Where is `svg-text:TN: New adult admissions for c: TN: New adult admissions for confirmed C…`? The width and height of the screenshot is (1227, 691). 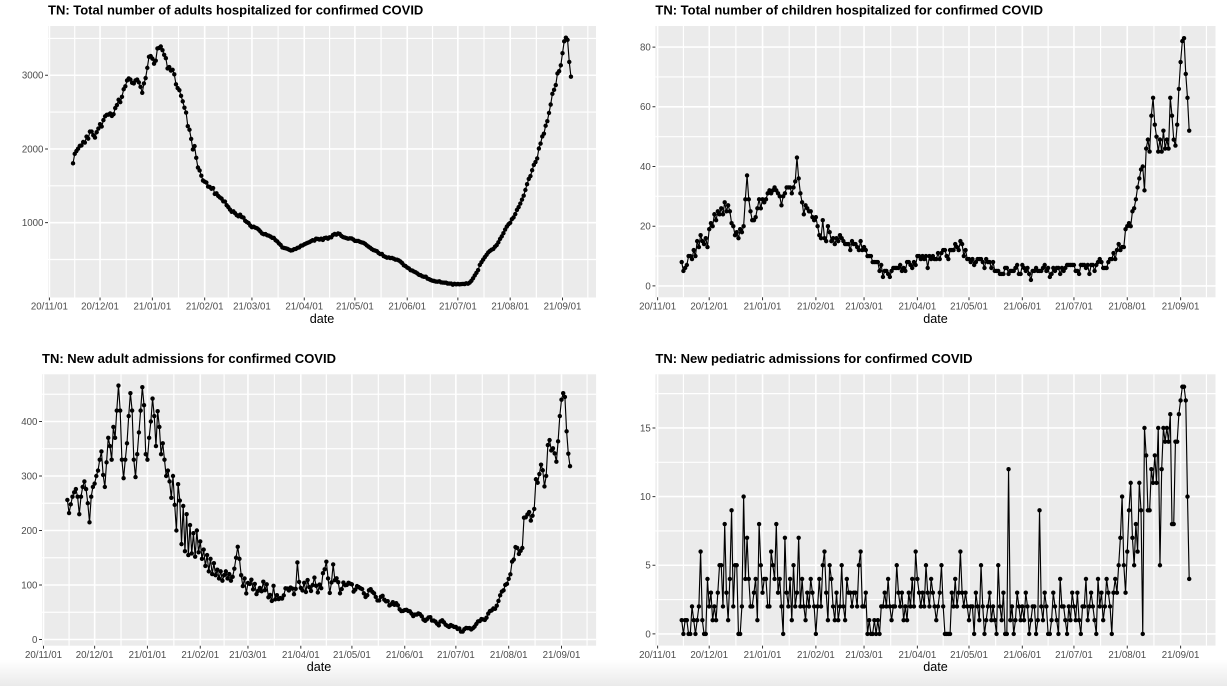 svg-text:TN: New adult admissions for c: TN: New adult admissions for confirmed C… is located at coordinates (189, 358).